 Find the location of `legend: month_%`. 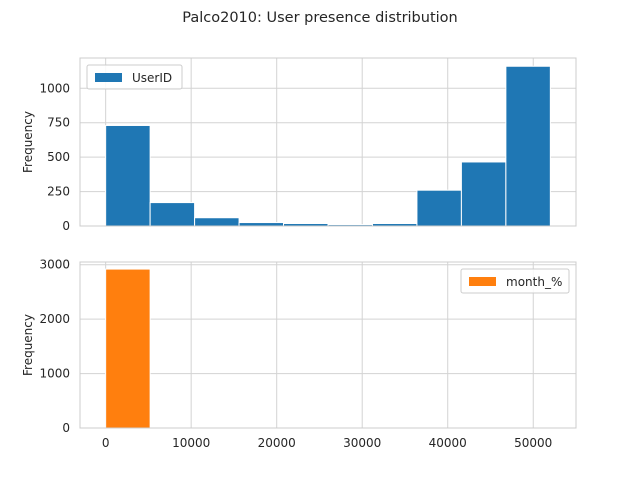

legend: month_% is located at coordinates (515, 281).